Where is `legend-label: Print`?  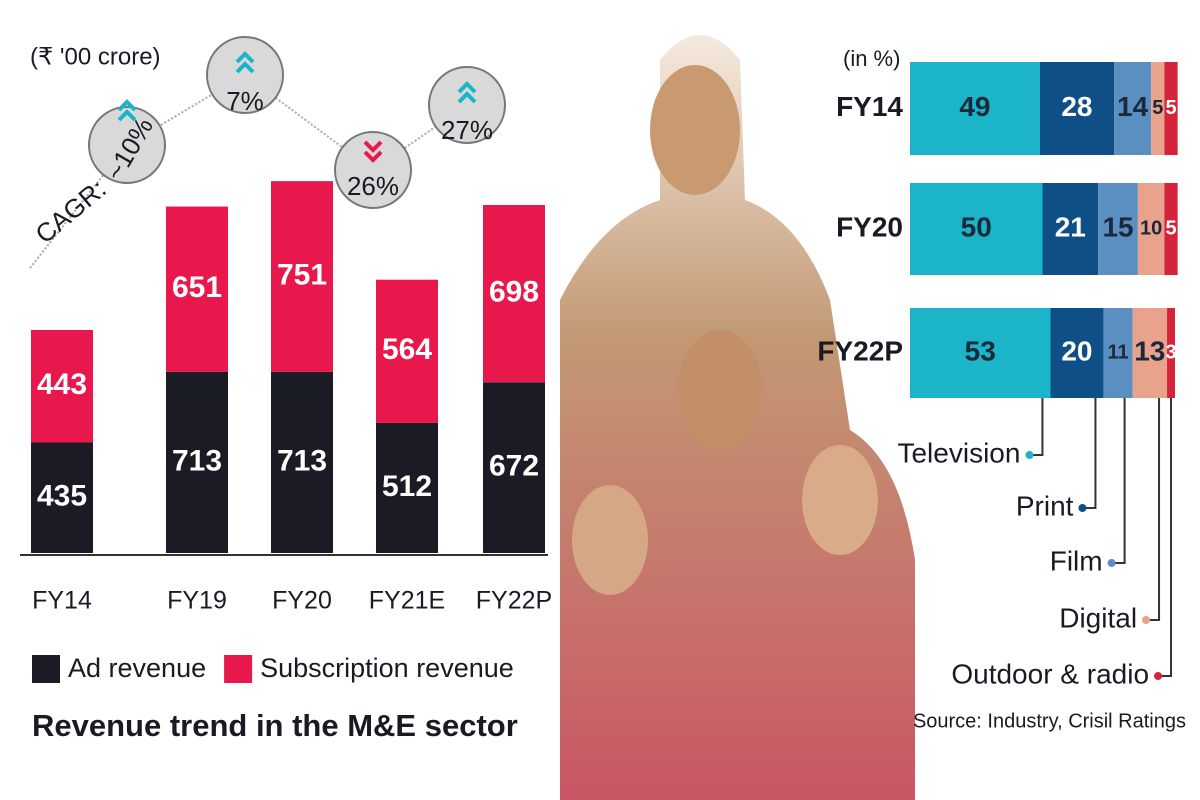
legend-label: Print is located at coordinates (1045, 505).